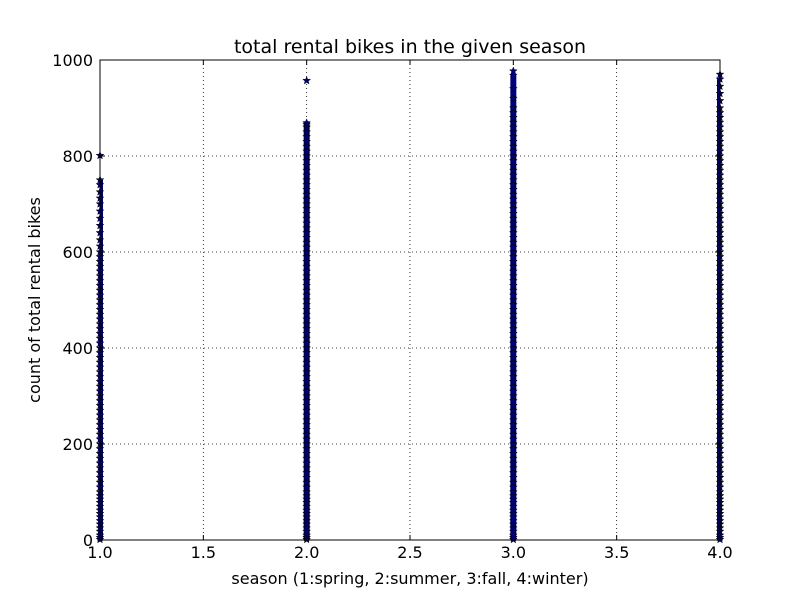 This screenshot has height=605, width=800. Describe the element at coordinates (203, 552) in the screenshot. I see `x-tick-label: 1.5` at that location.